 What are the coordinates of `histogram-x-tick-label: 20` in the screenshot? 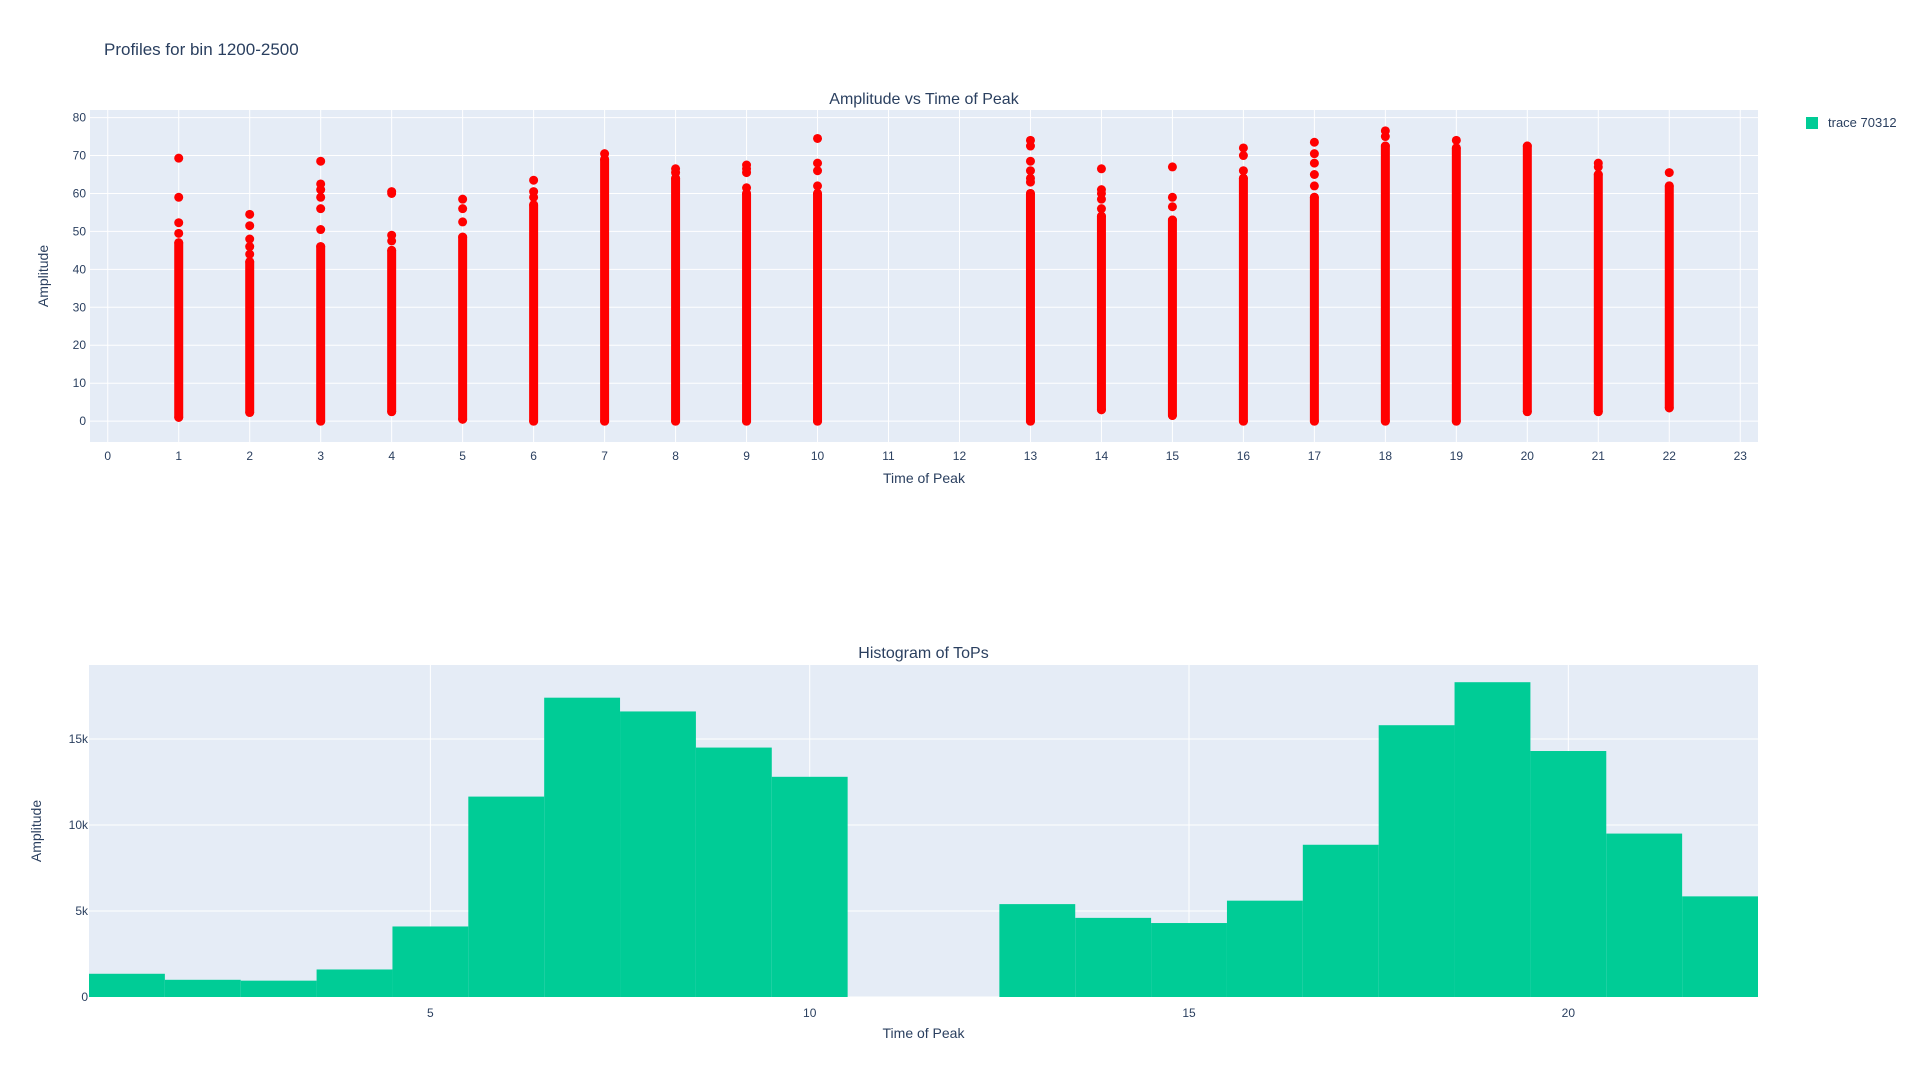 It's located at (1569, 1013).